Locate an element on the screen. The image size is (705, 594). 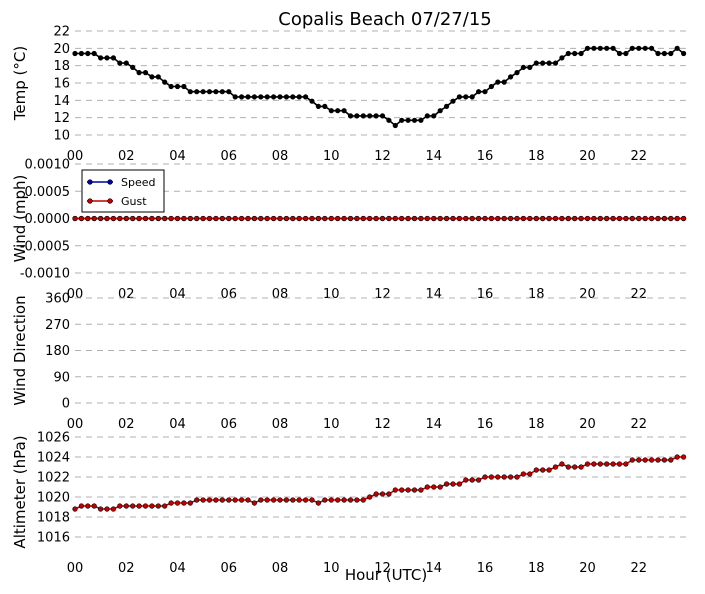
y-axis-label: Altimeter (hPa) is located at coordinates (20, 491).